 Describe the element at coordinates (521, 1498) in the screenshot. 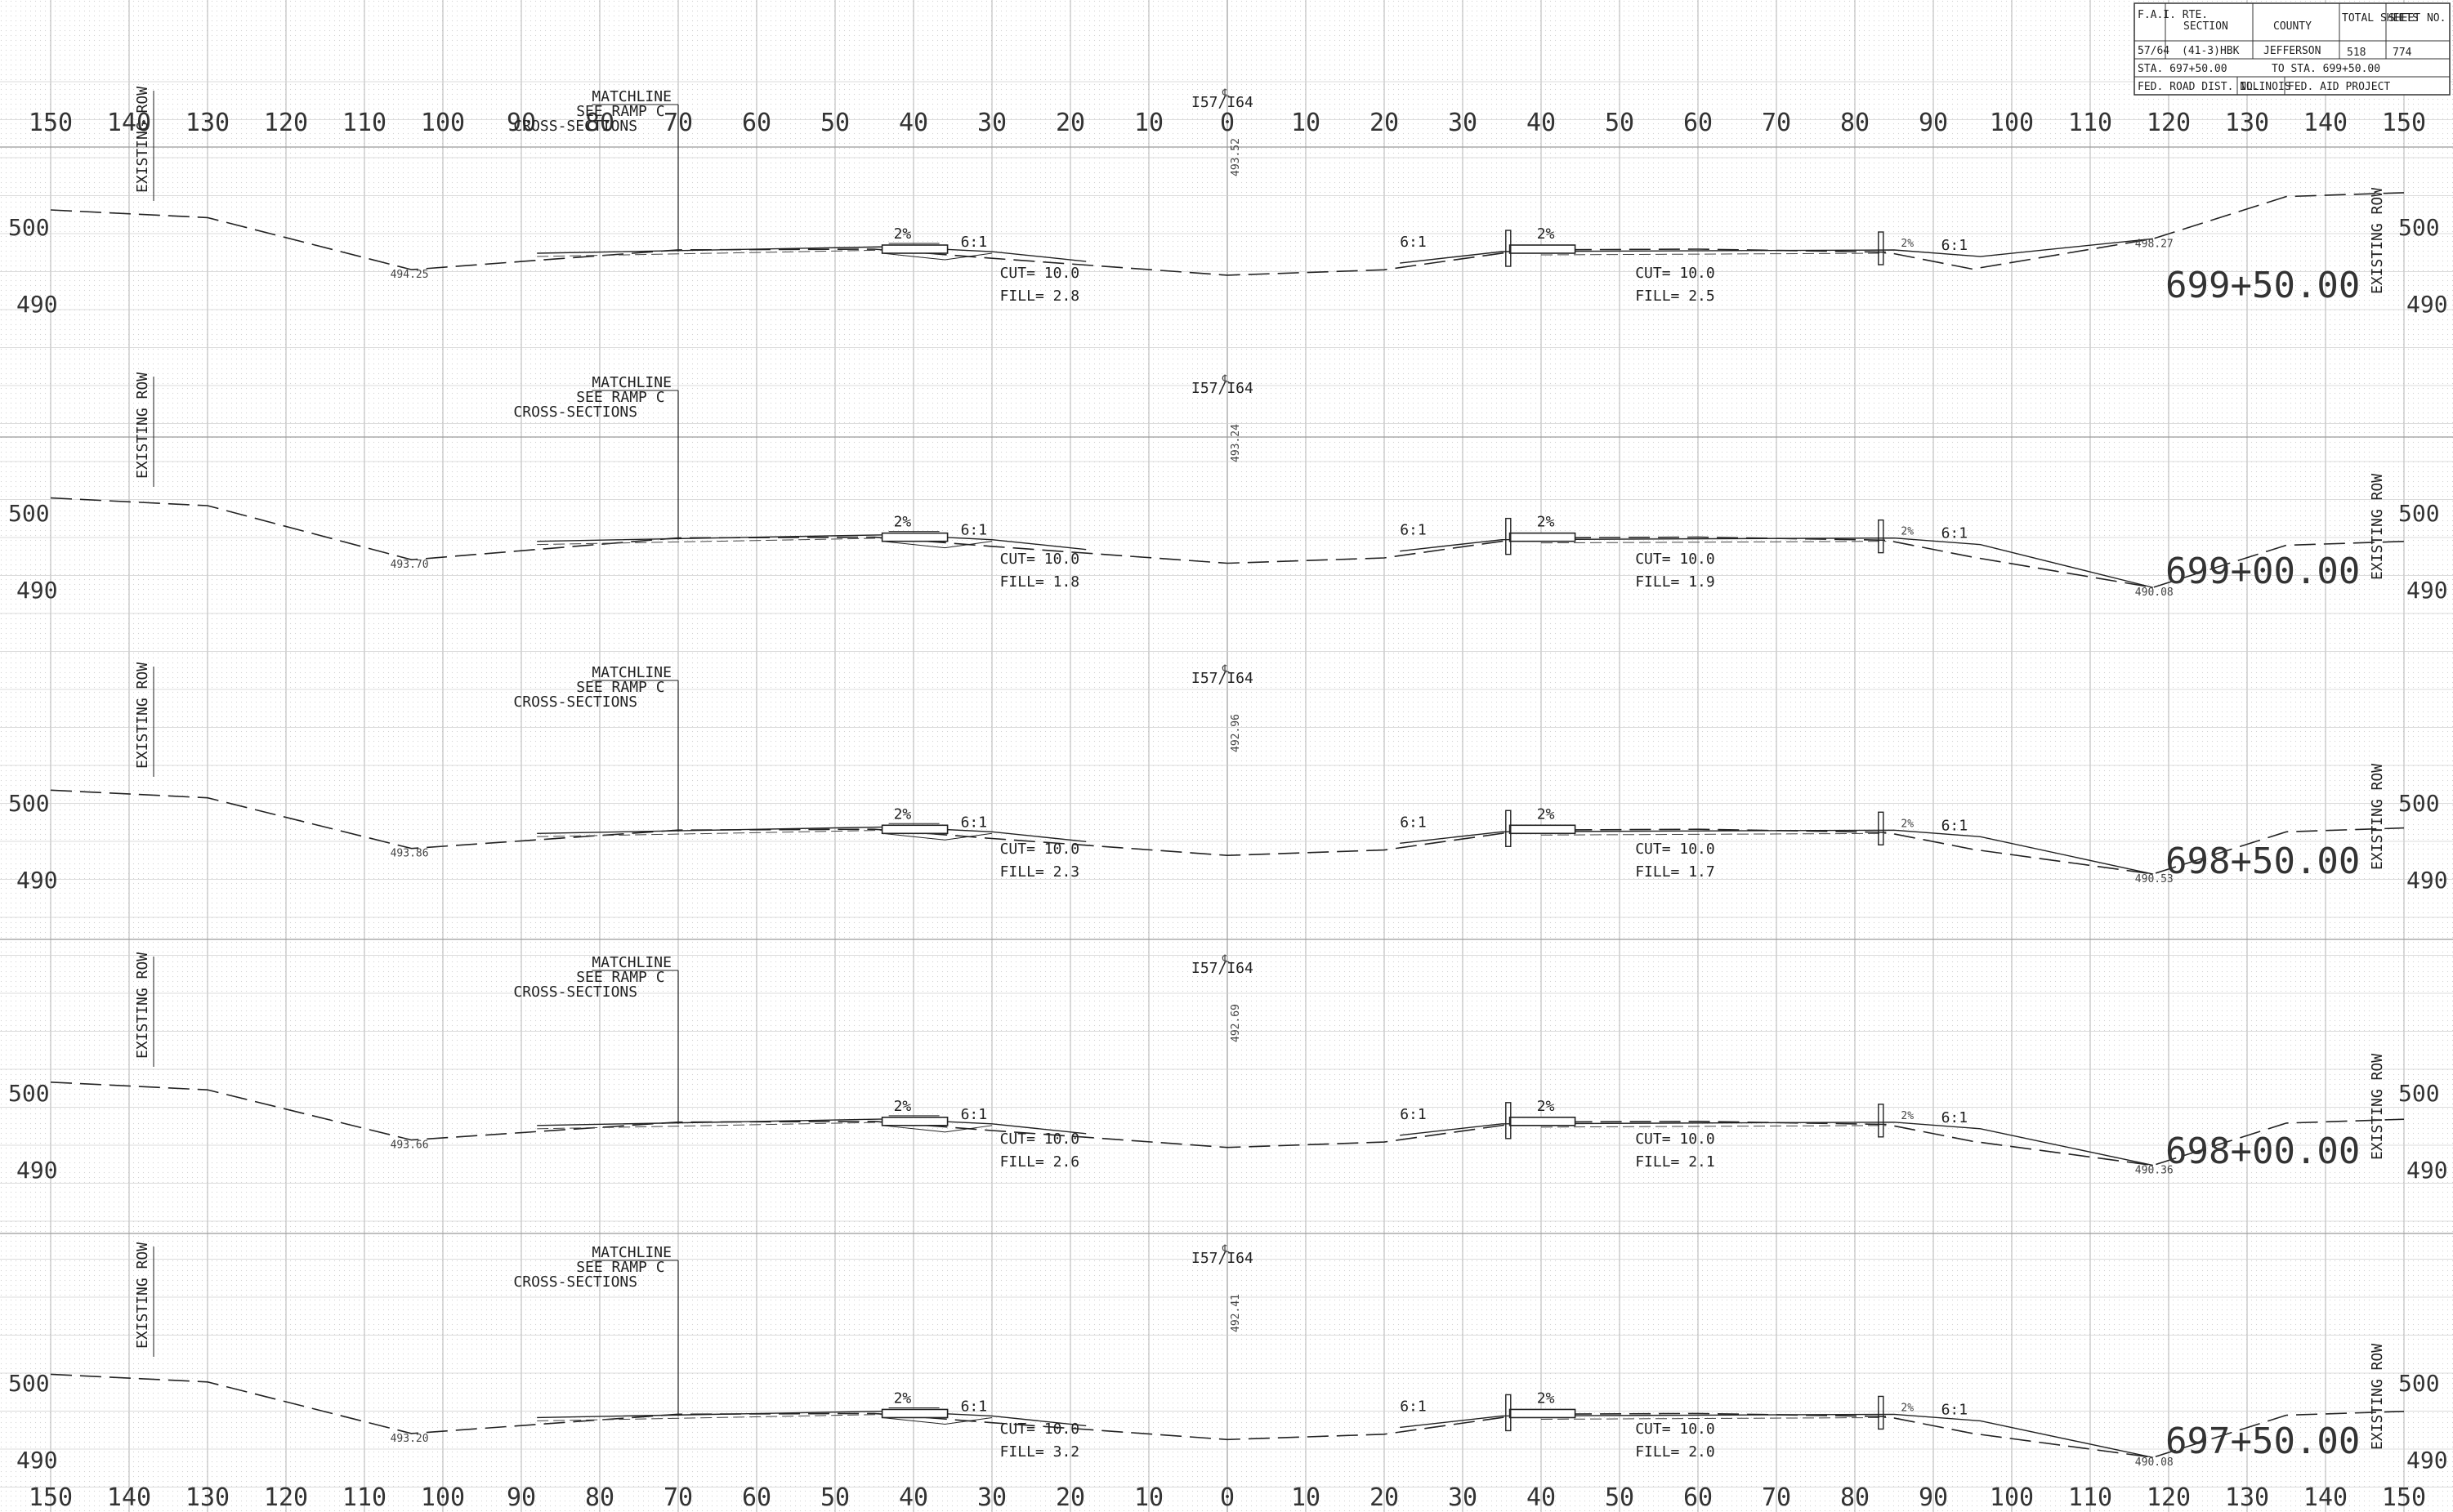

I see `axis-tick-label: 90` at that location.